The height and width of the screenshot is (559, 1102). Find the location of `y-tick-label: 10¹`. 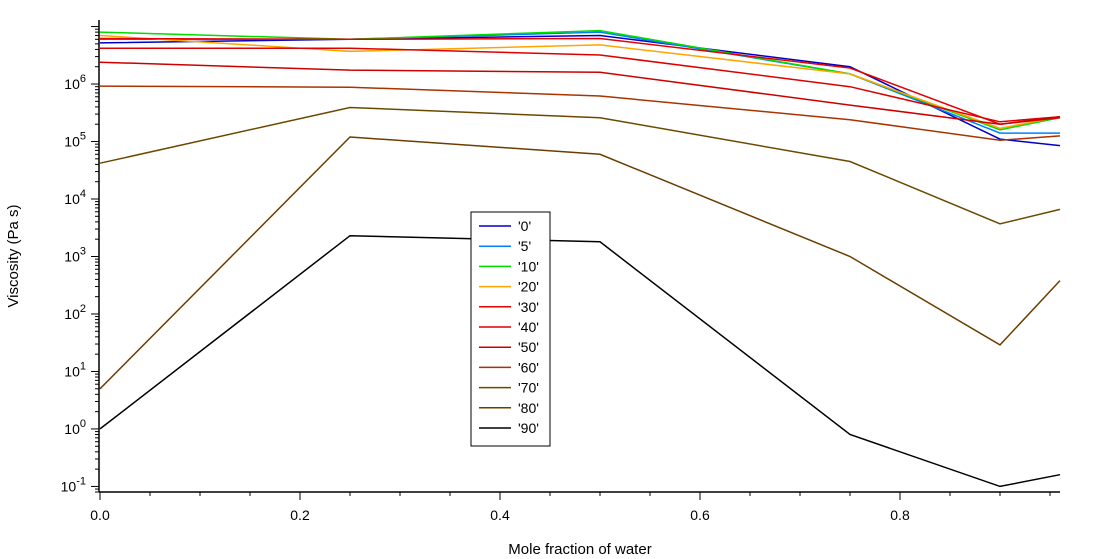

y-tick-label: 10¹ is located at coordinates (75, 369).